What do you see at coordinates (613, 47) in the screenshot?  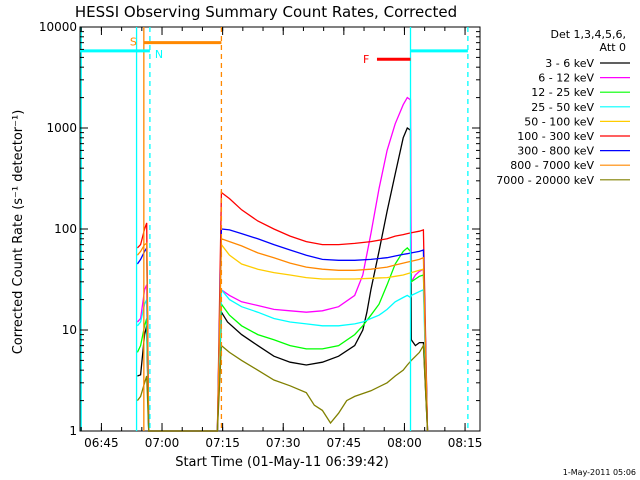 I see `legend-header-line-2: Att 0` at bounding box center [613, 47].